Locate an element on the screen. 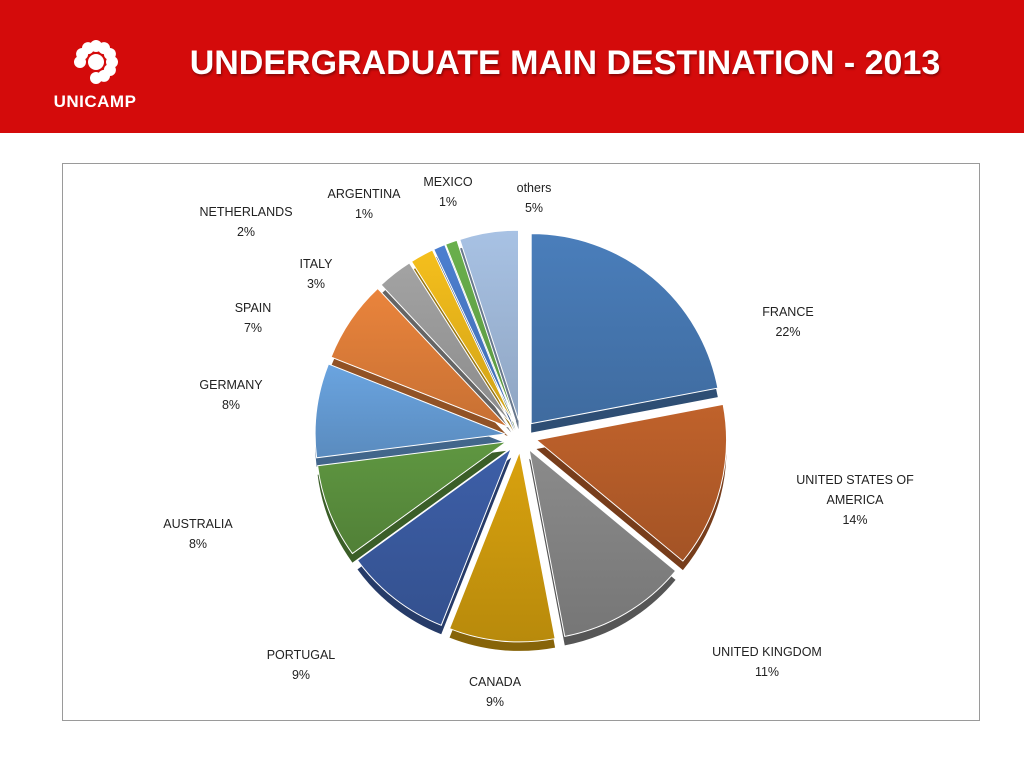  page-title: UNDERGRADUATE MAIN DESTINATION - 2013 is located at coordinates (565, 63).